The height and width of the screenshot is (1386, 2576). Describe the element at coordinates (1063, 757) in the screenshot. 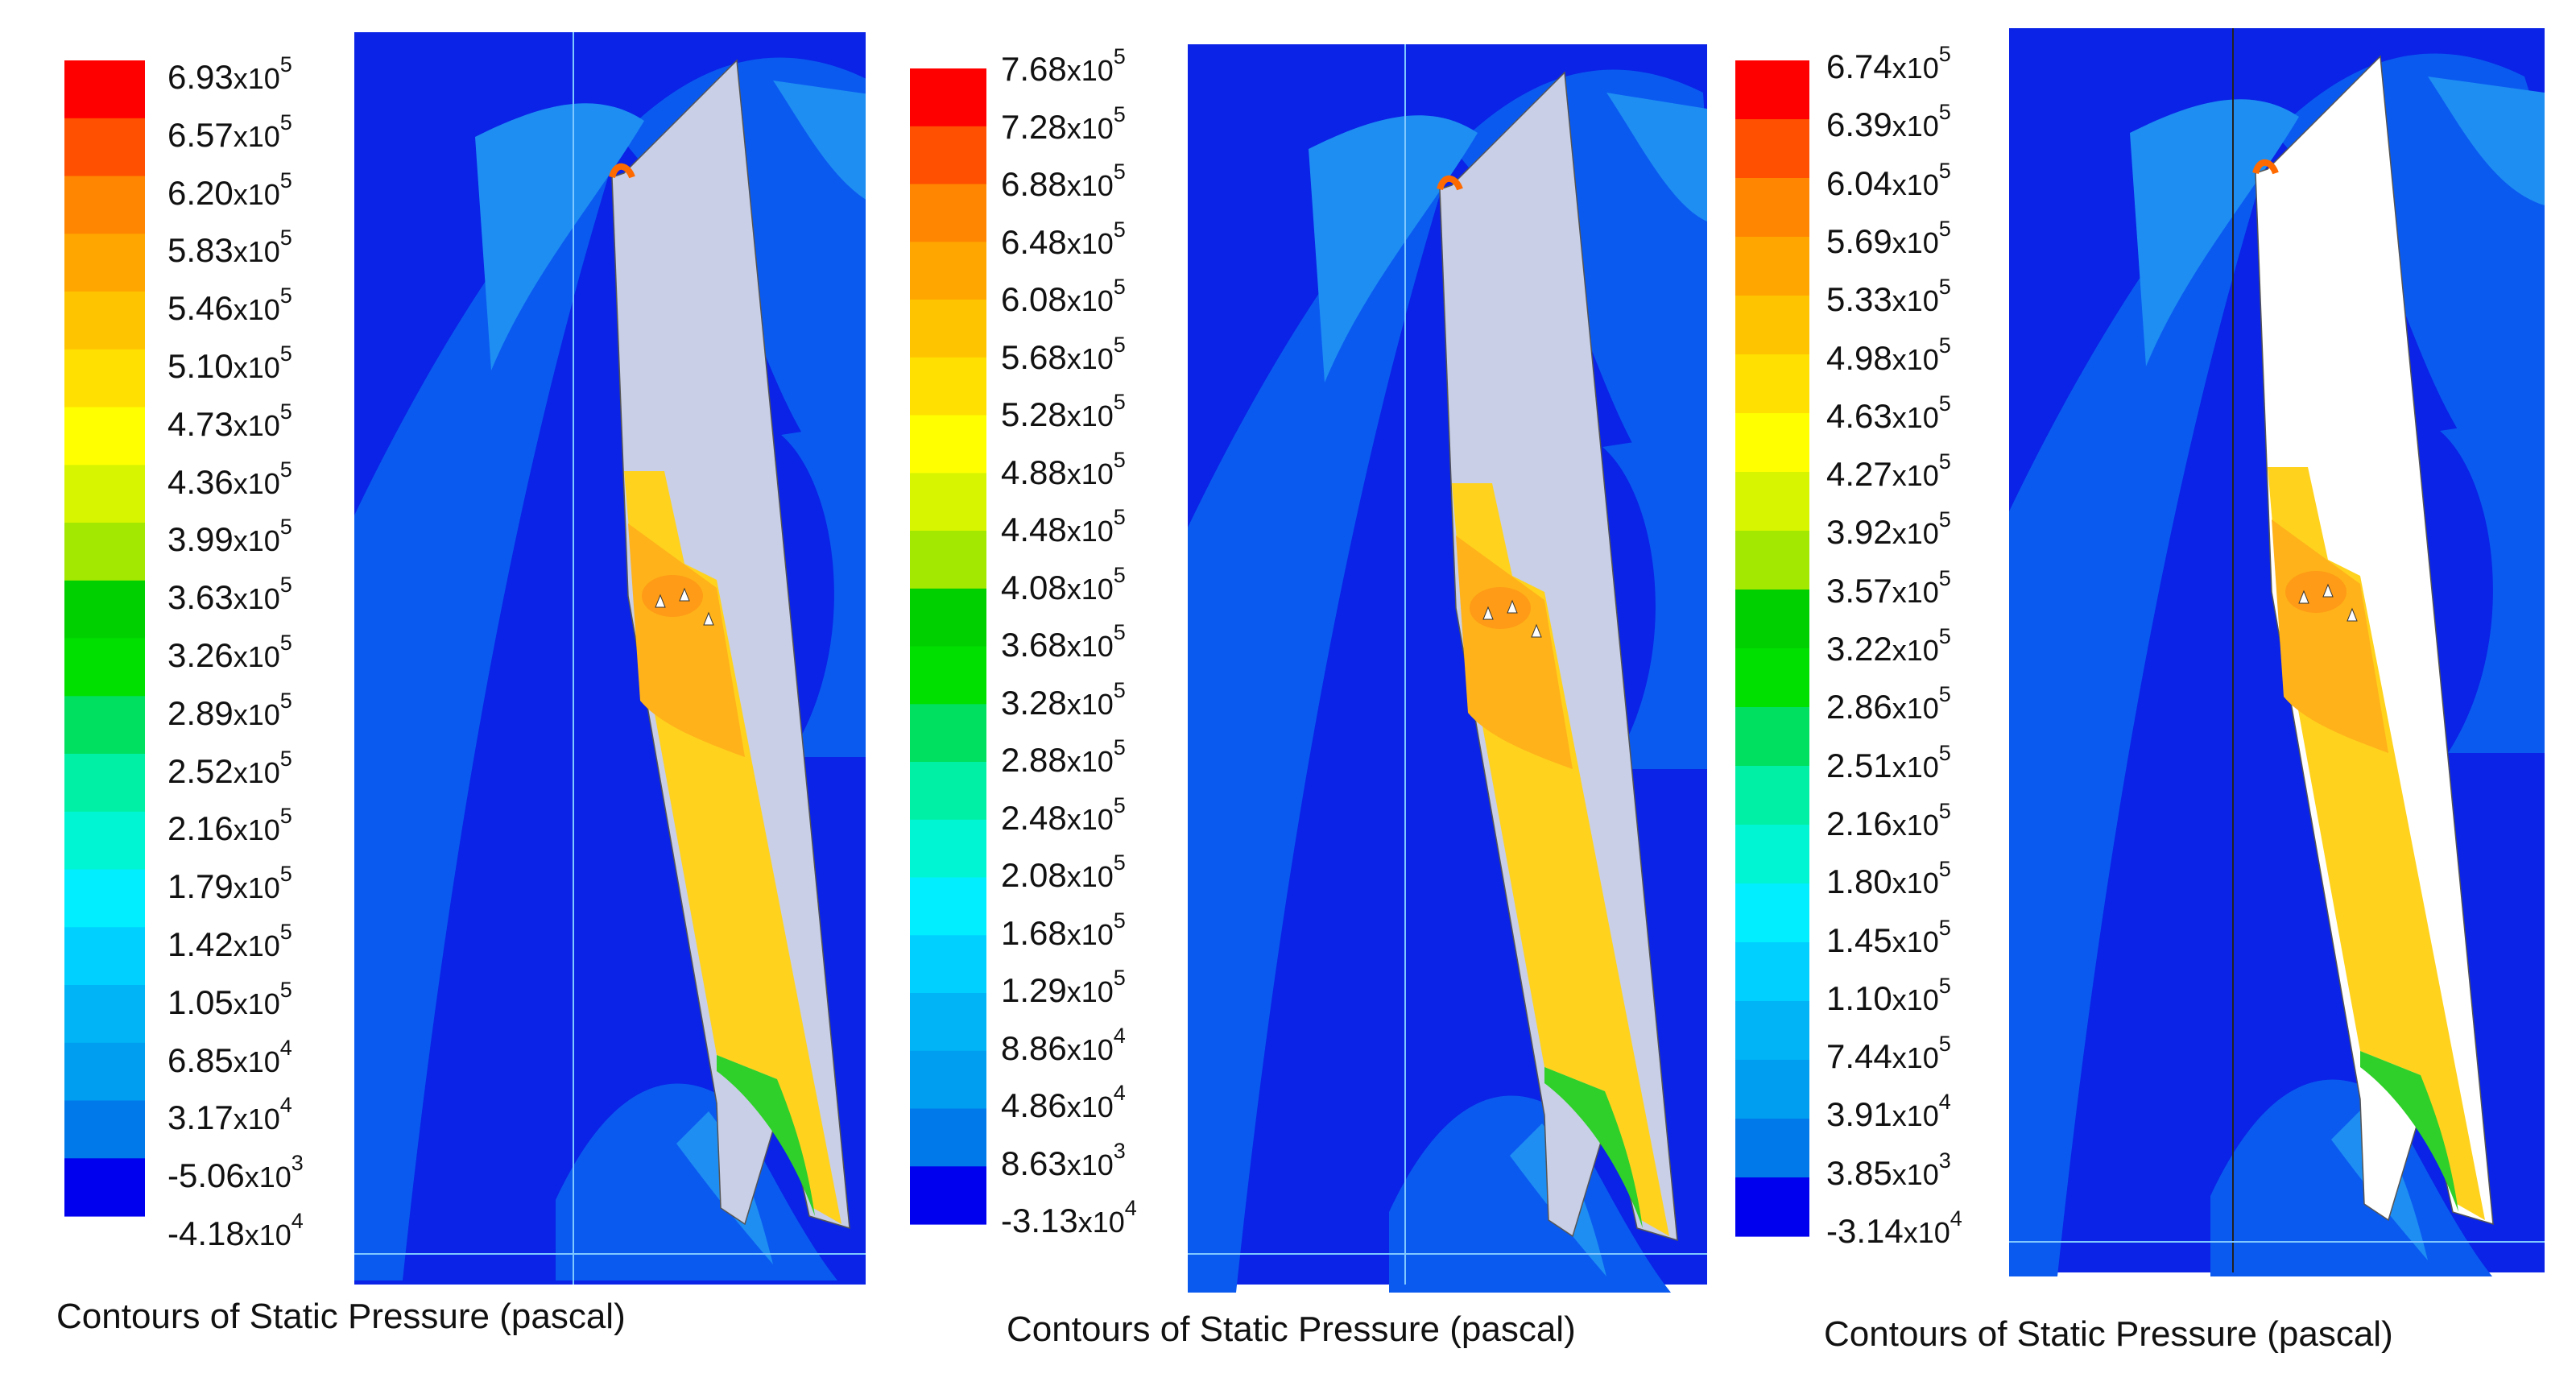

I see `colorbar-tick-label: 2.88x10⁵` at that location.